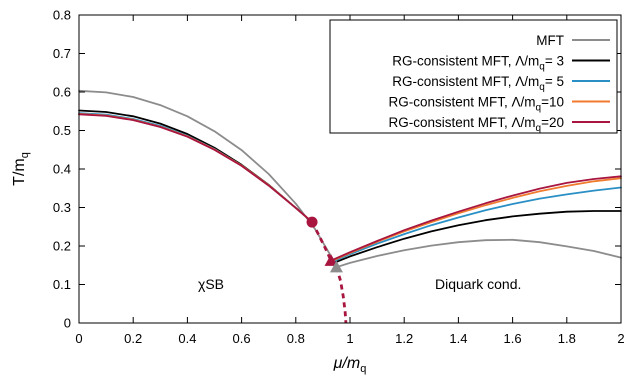 The width and height of the screenshot is (628, 377). Describe the element at coordinates (62, 207) in the screenshot. I see `y-tick-label: 0.3` at that location.